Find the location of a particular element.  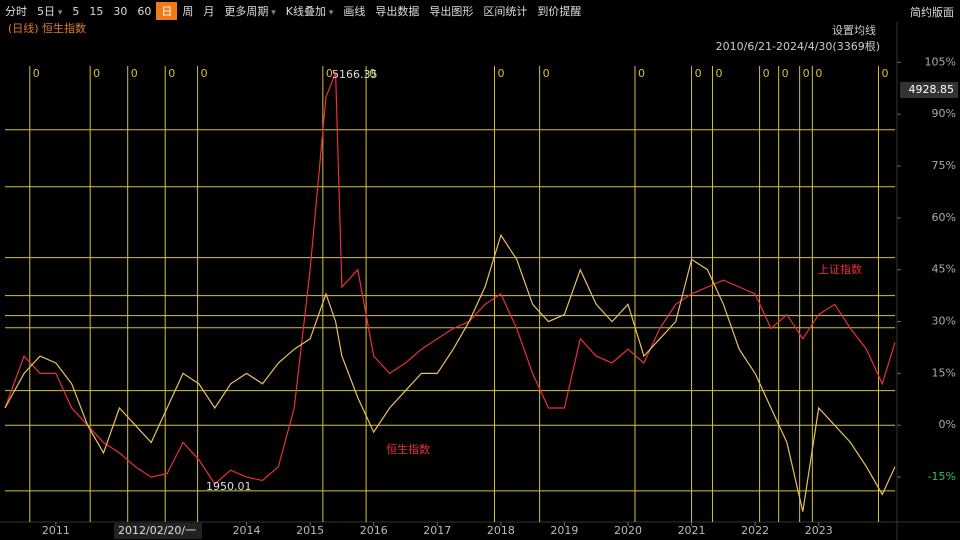

toolbar-item: 导出图形 is located at coordinates (451, 11).